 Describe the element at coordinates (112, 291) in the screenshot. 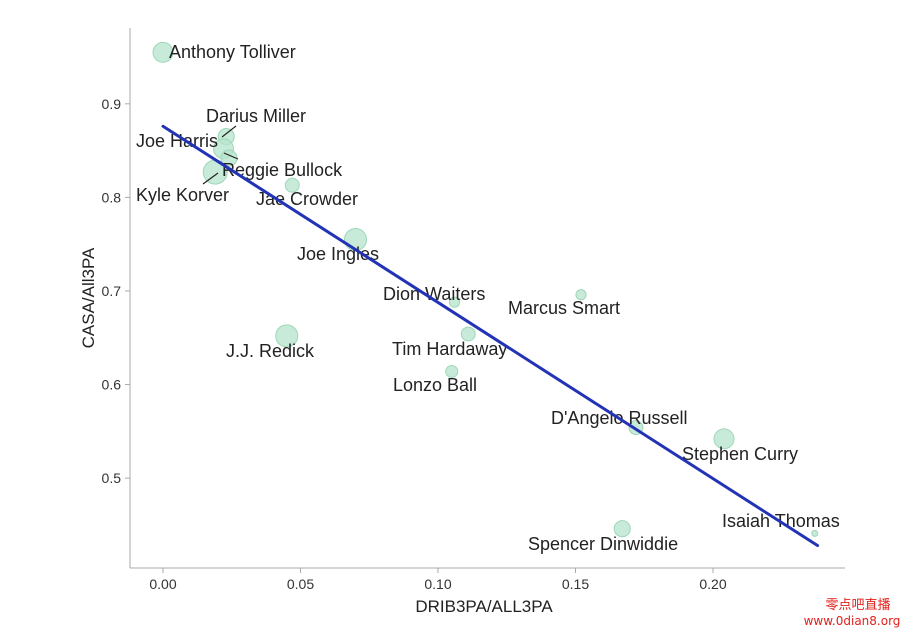

I see `y-tick-label: 0.7` at that location.